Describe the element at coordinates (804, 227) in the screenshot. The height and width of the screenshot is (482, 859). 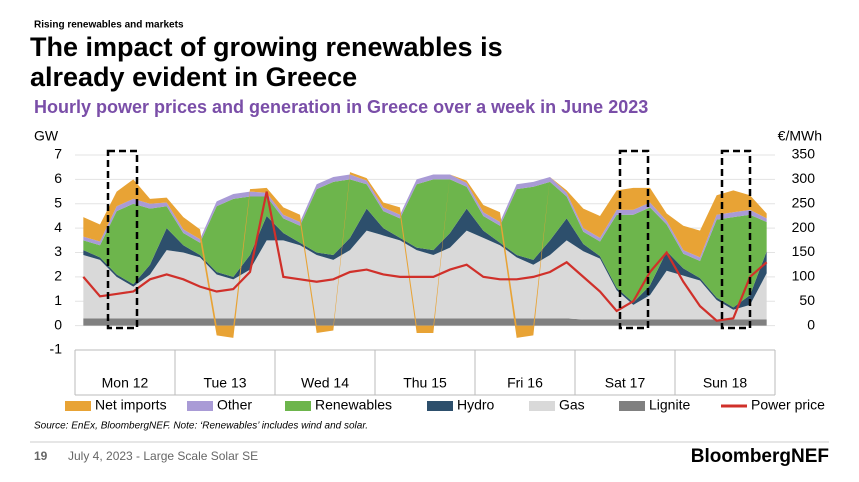
I see `y2-tick-label: 200` at that location.